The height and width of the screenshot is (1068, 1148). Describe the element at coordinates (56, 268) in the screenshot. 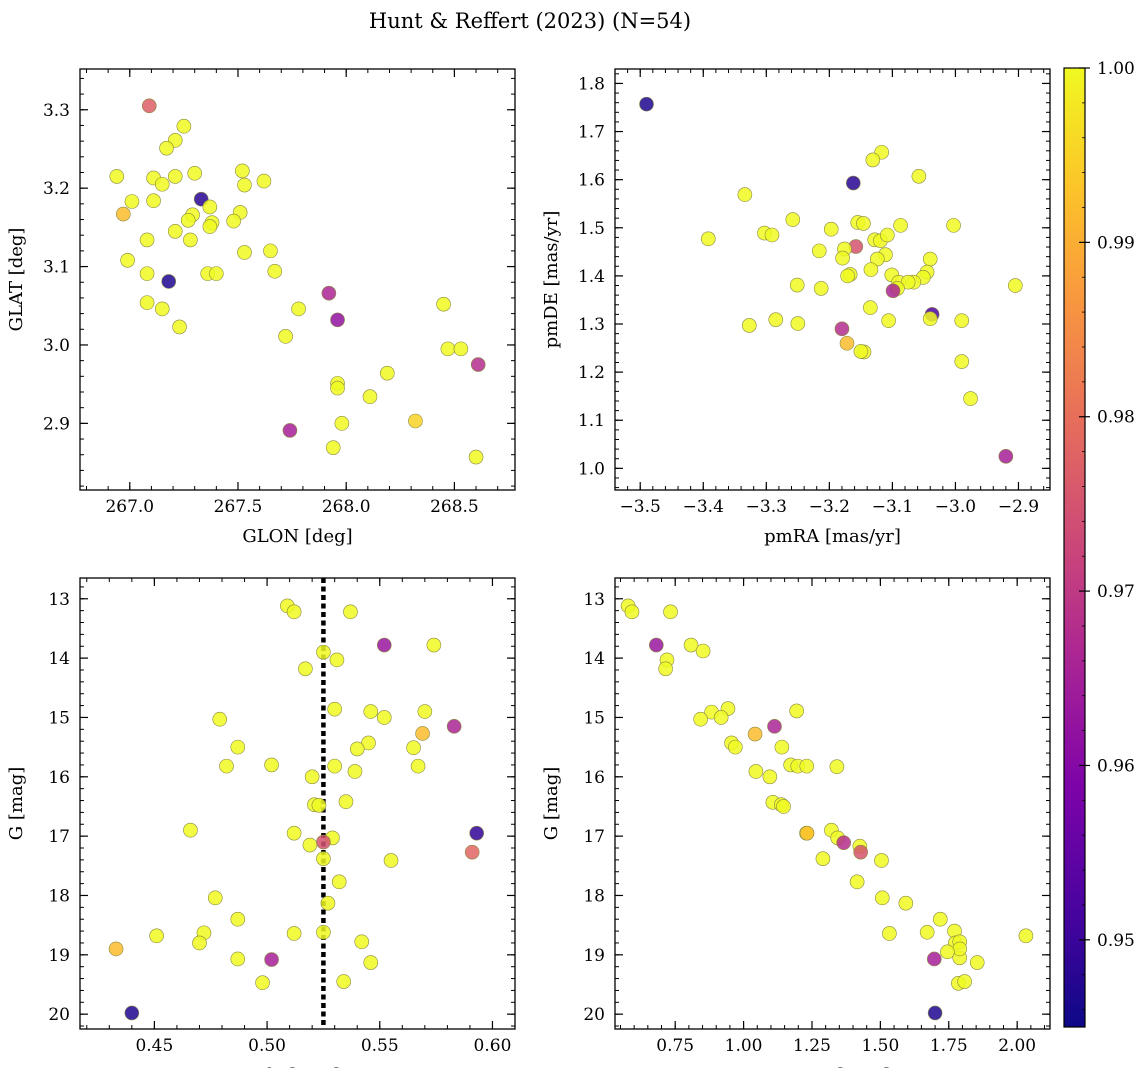

I see `y-tick-label: 3.1` at that location.